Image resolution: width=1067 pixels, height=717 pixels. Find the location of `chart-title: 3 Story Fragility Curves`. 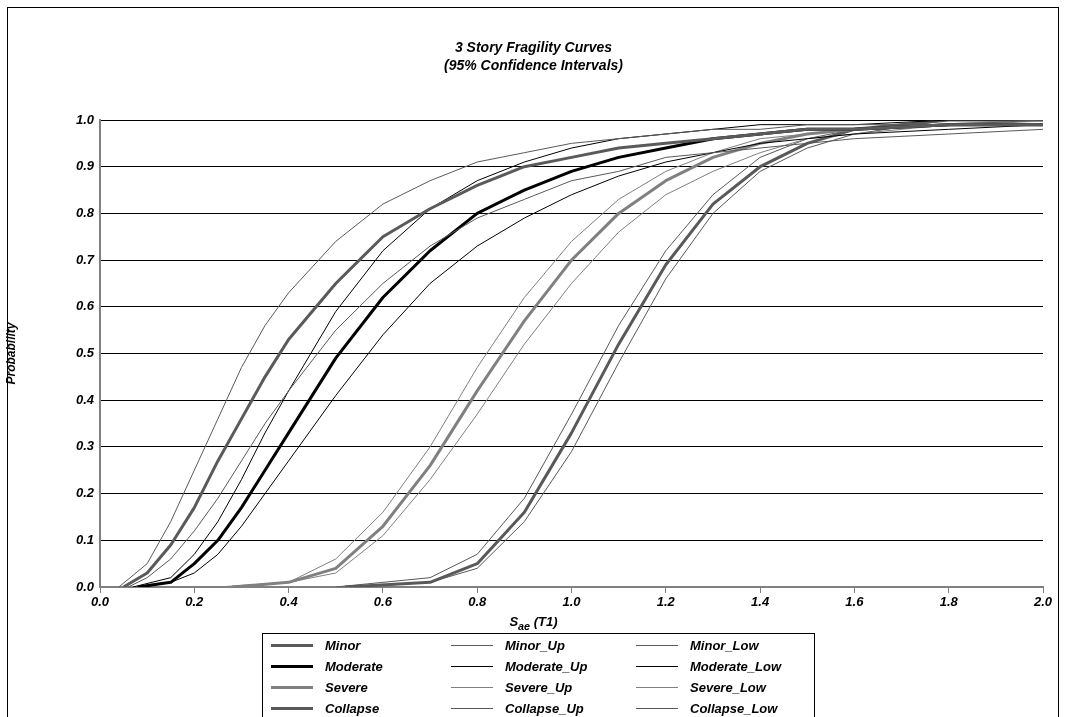

chart-title: 3 Story Fragility Curves is located at coordinates (533, 47).